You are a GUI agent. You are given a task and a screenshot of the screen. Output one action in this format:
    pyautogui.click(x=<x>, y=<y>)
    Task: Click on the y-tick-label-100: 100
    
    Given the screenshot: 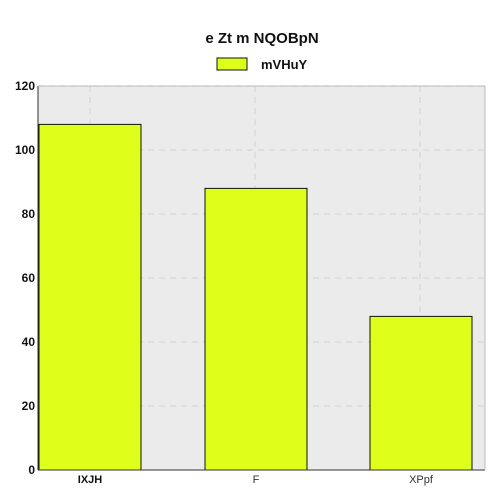 What is the action you would take?
    pyautogui.click(x=25, y=150)
    